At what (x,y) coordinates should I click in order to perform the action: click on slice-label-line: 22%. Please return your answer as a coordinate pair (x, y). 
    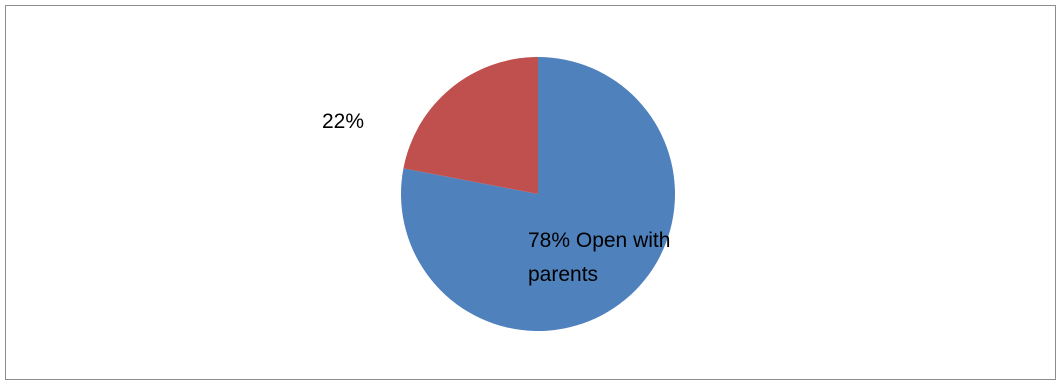
    Looking at the image, I should click on (343, 121).